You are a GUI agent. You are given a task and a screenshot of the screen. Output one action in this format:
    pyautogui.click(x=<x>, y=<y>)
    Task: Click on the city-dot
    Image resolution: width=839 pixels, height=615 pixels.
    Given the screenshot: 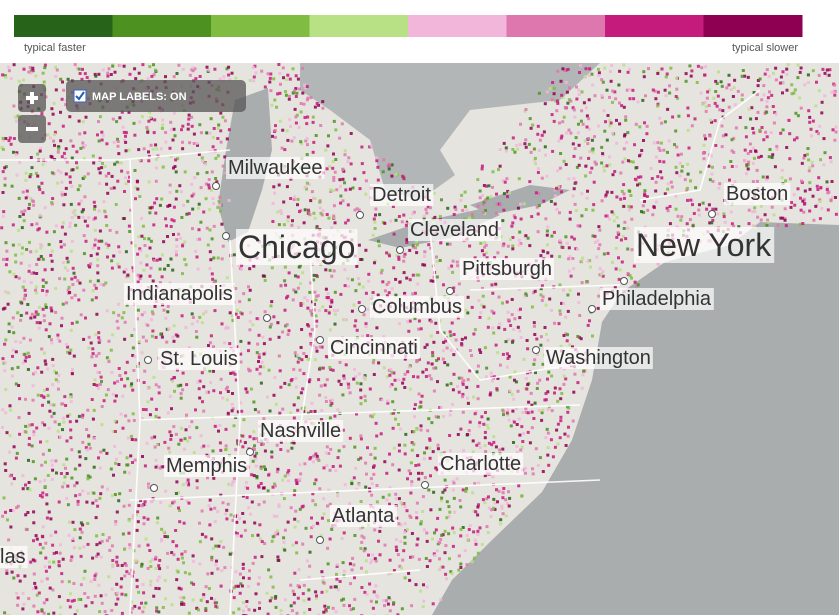 What is the action you would take?
    pyautogui.click(x=250, y=452)
    